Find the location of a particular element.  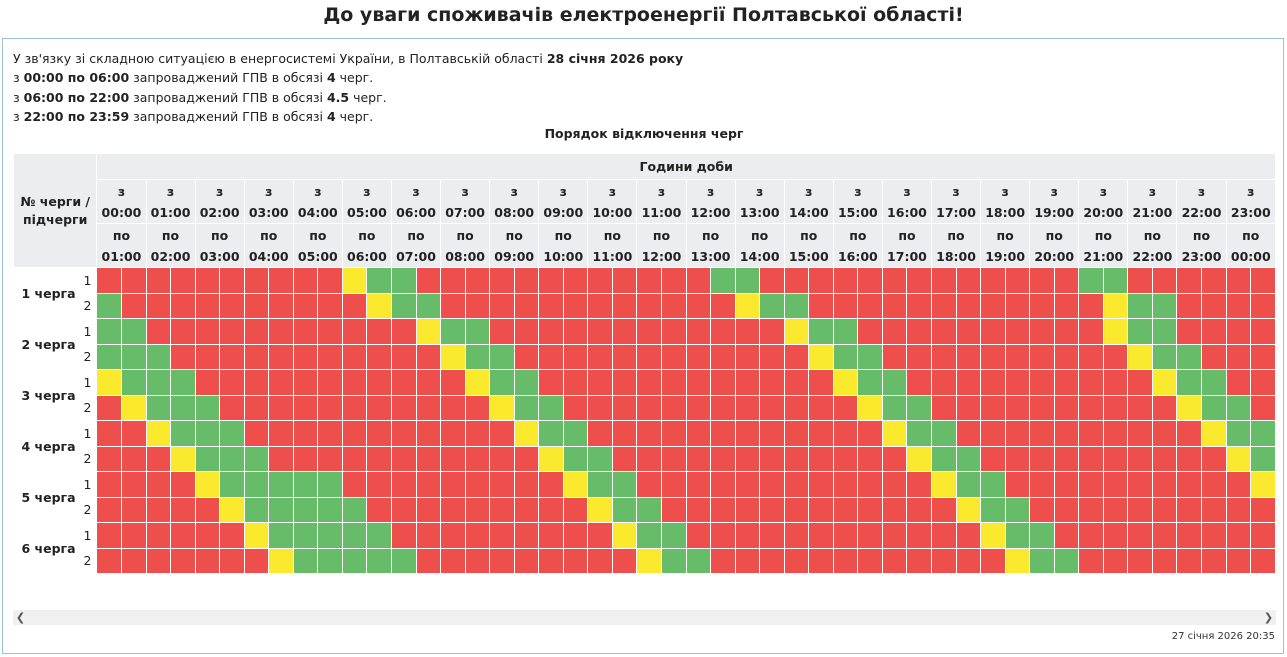

subqueue-label: 1 is located at coordinates (90, 382).